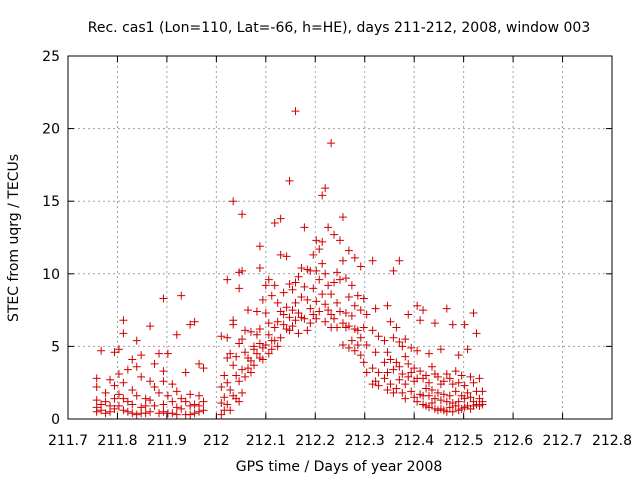 The image size is (640, 480). Describe the element at coordinates (51, 238) in the screenshot. I see `y-tick-labels: 0 5 10 15 20 25` at that location.